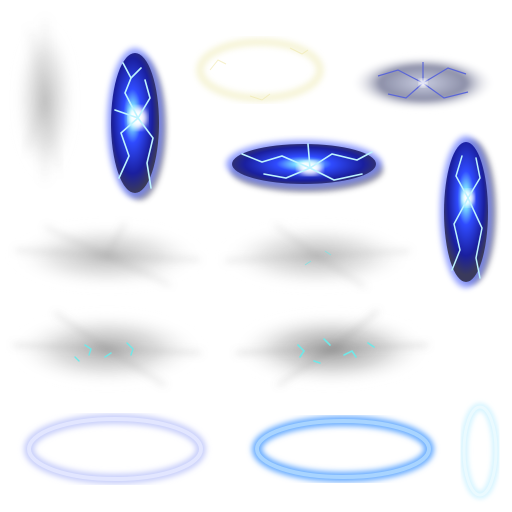 This screenshot has height=512, width=512. What do you see at coordinates (135, 123) in the screenshot?
I see `lightning-portal-vertical` at bounding box center [135, 123].